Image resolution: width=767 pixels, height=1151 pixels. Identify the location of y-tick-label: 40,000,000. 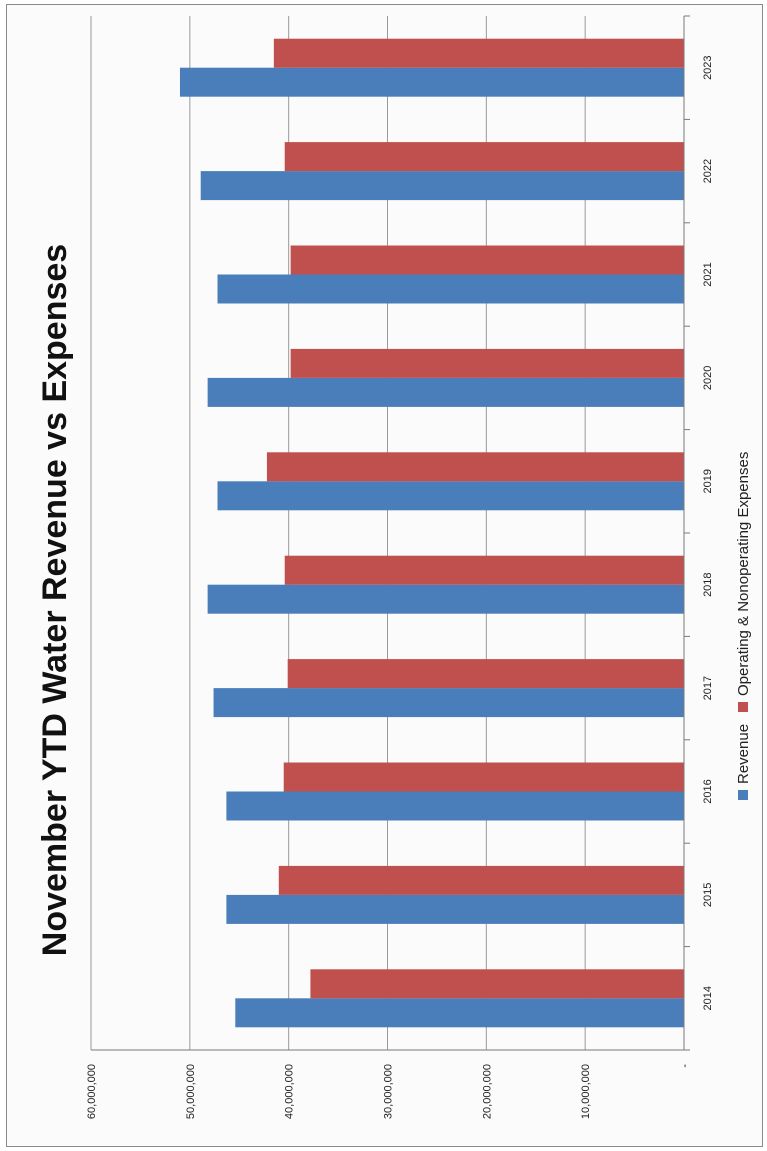
(290, 1091).